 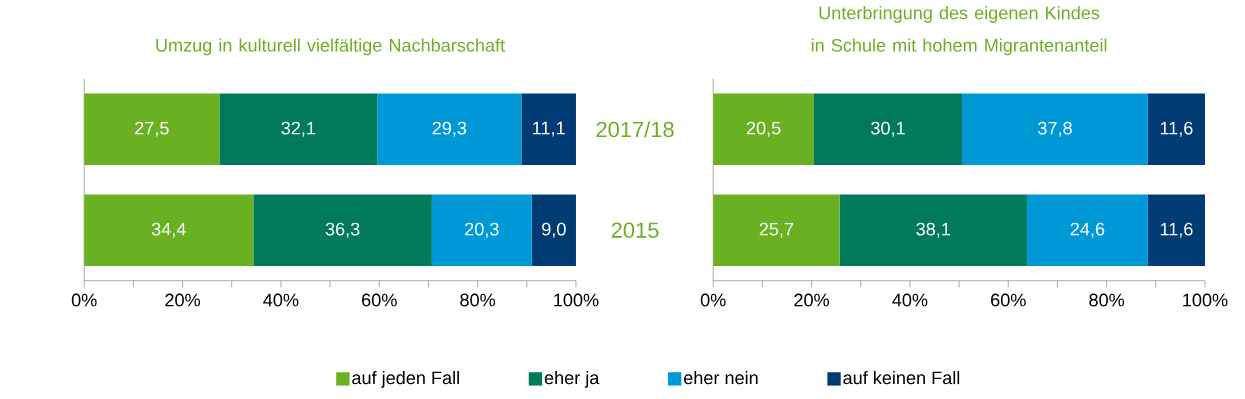 I want to click on data-label: 20,5, so click(x=763, y=129).